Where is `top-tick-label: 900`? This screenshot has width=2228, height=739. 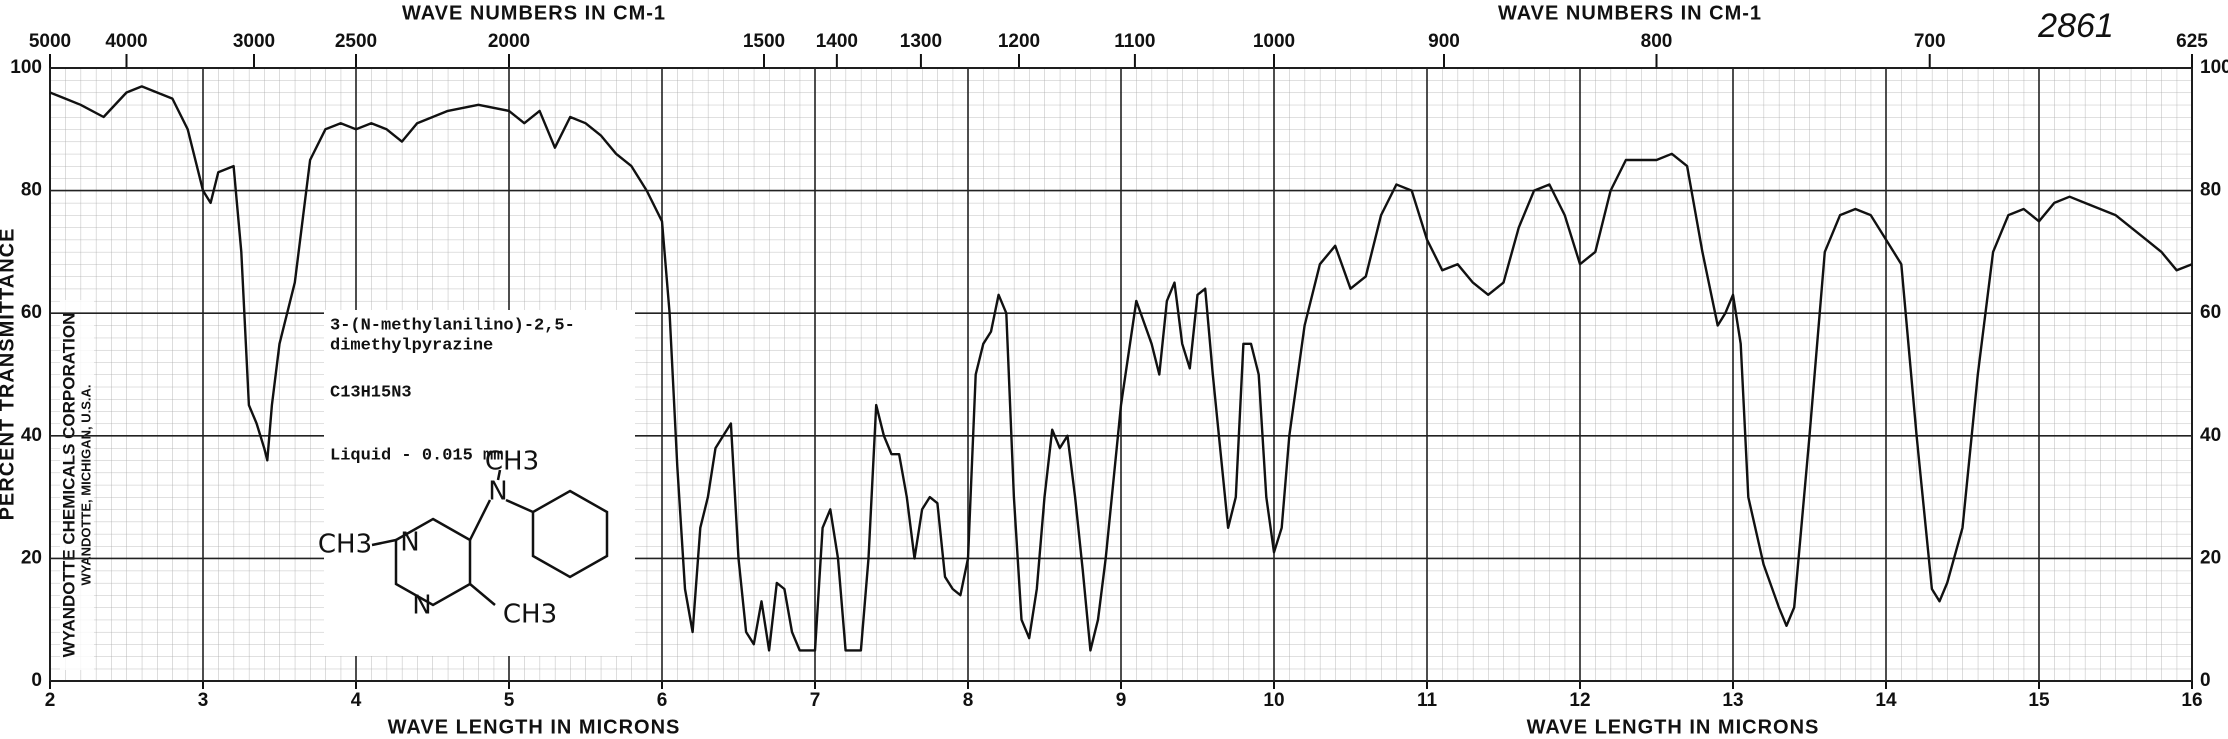
top-tick-label: 900 is located at coordinates (1444, 41).